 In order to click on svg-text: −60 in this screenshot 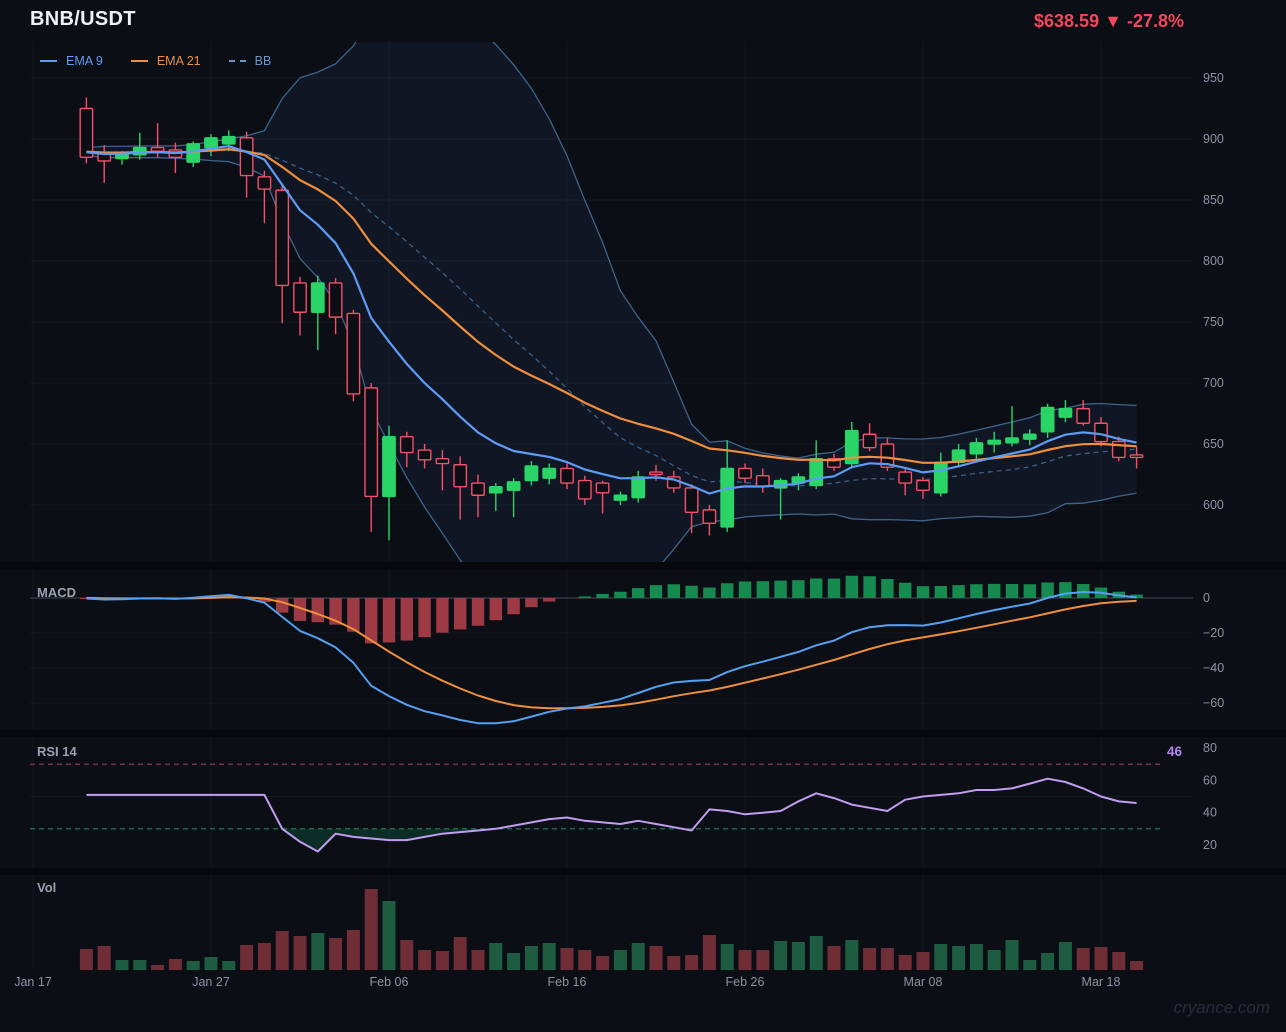, I will do `click(1213, 703)`.